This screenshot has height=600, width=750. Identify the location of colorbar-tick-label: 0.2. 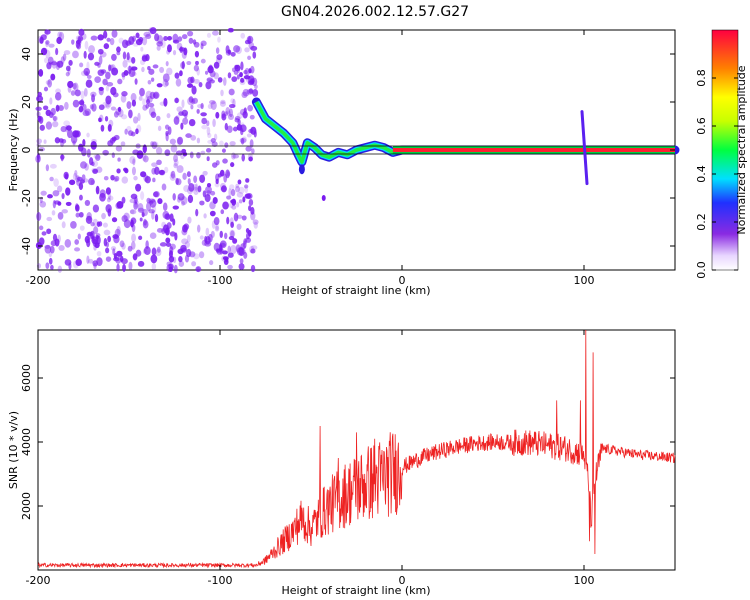
(701, 222).